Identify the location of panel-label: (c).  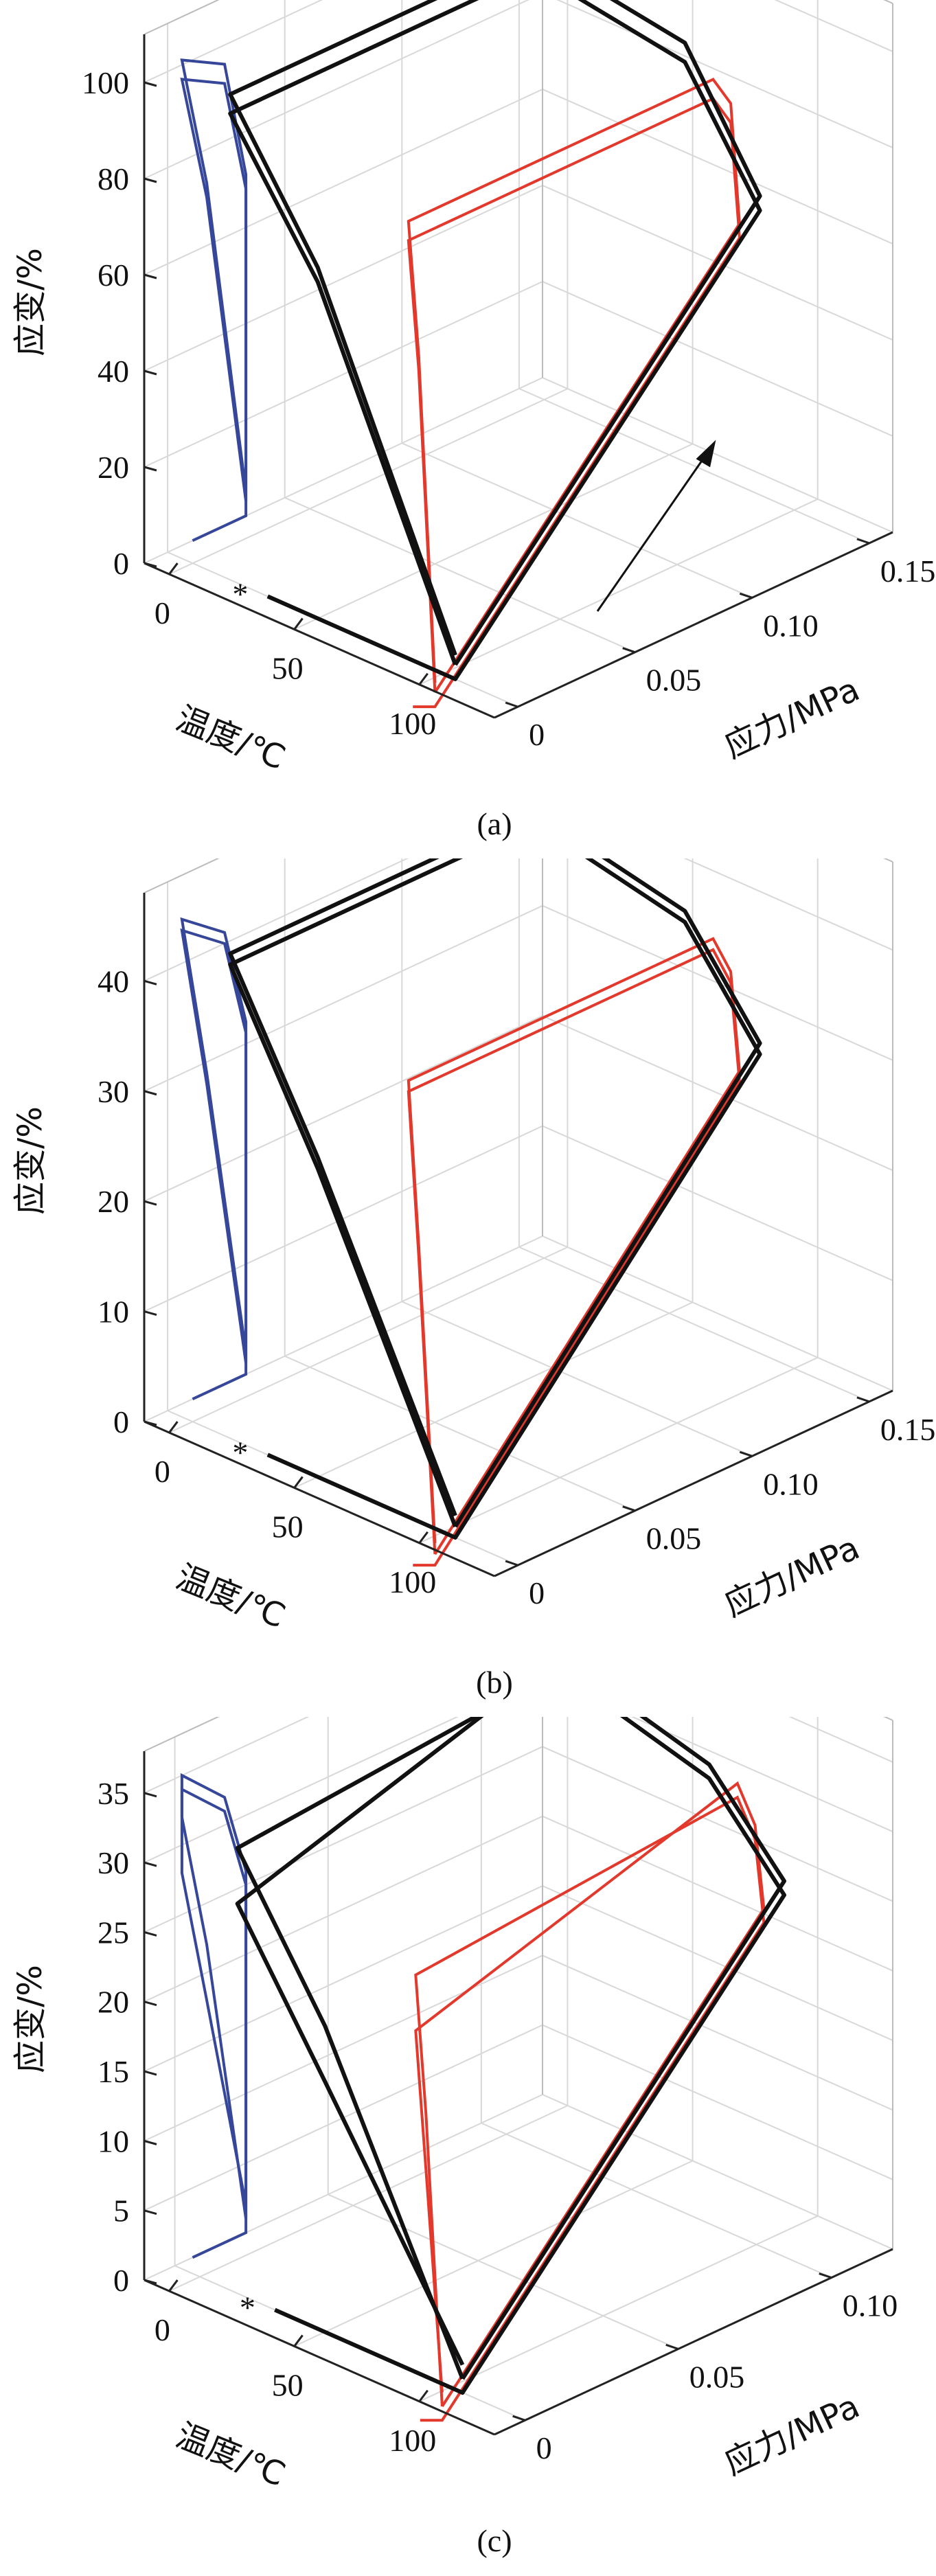
(494, 2540).